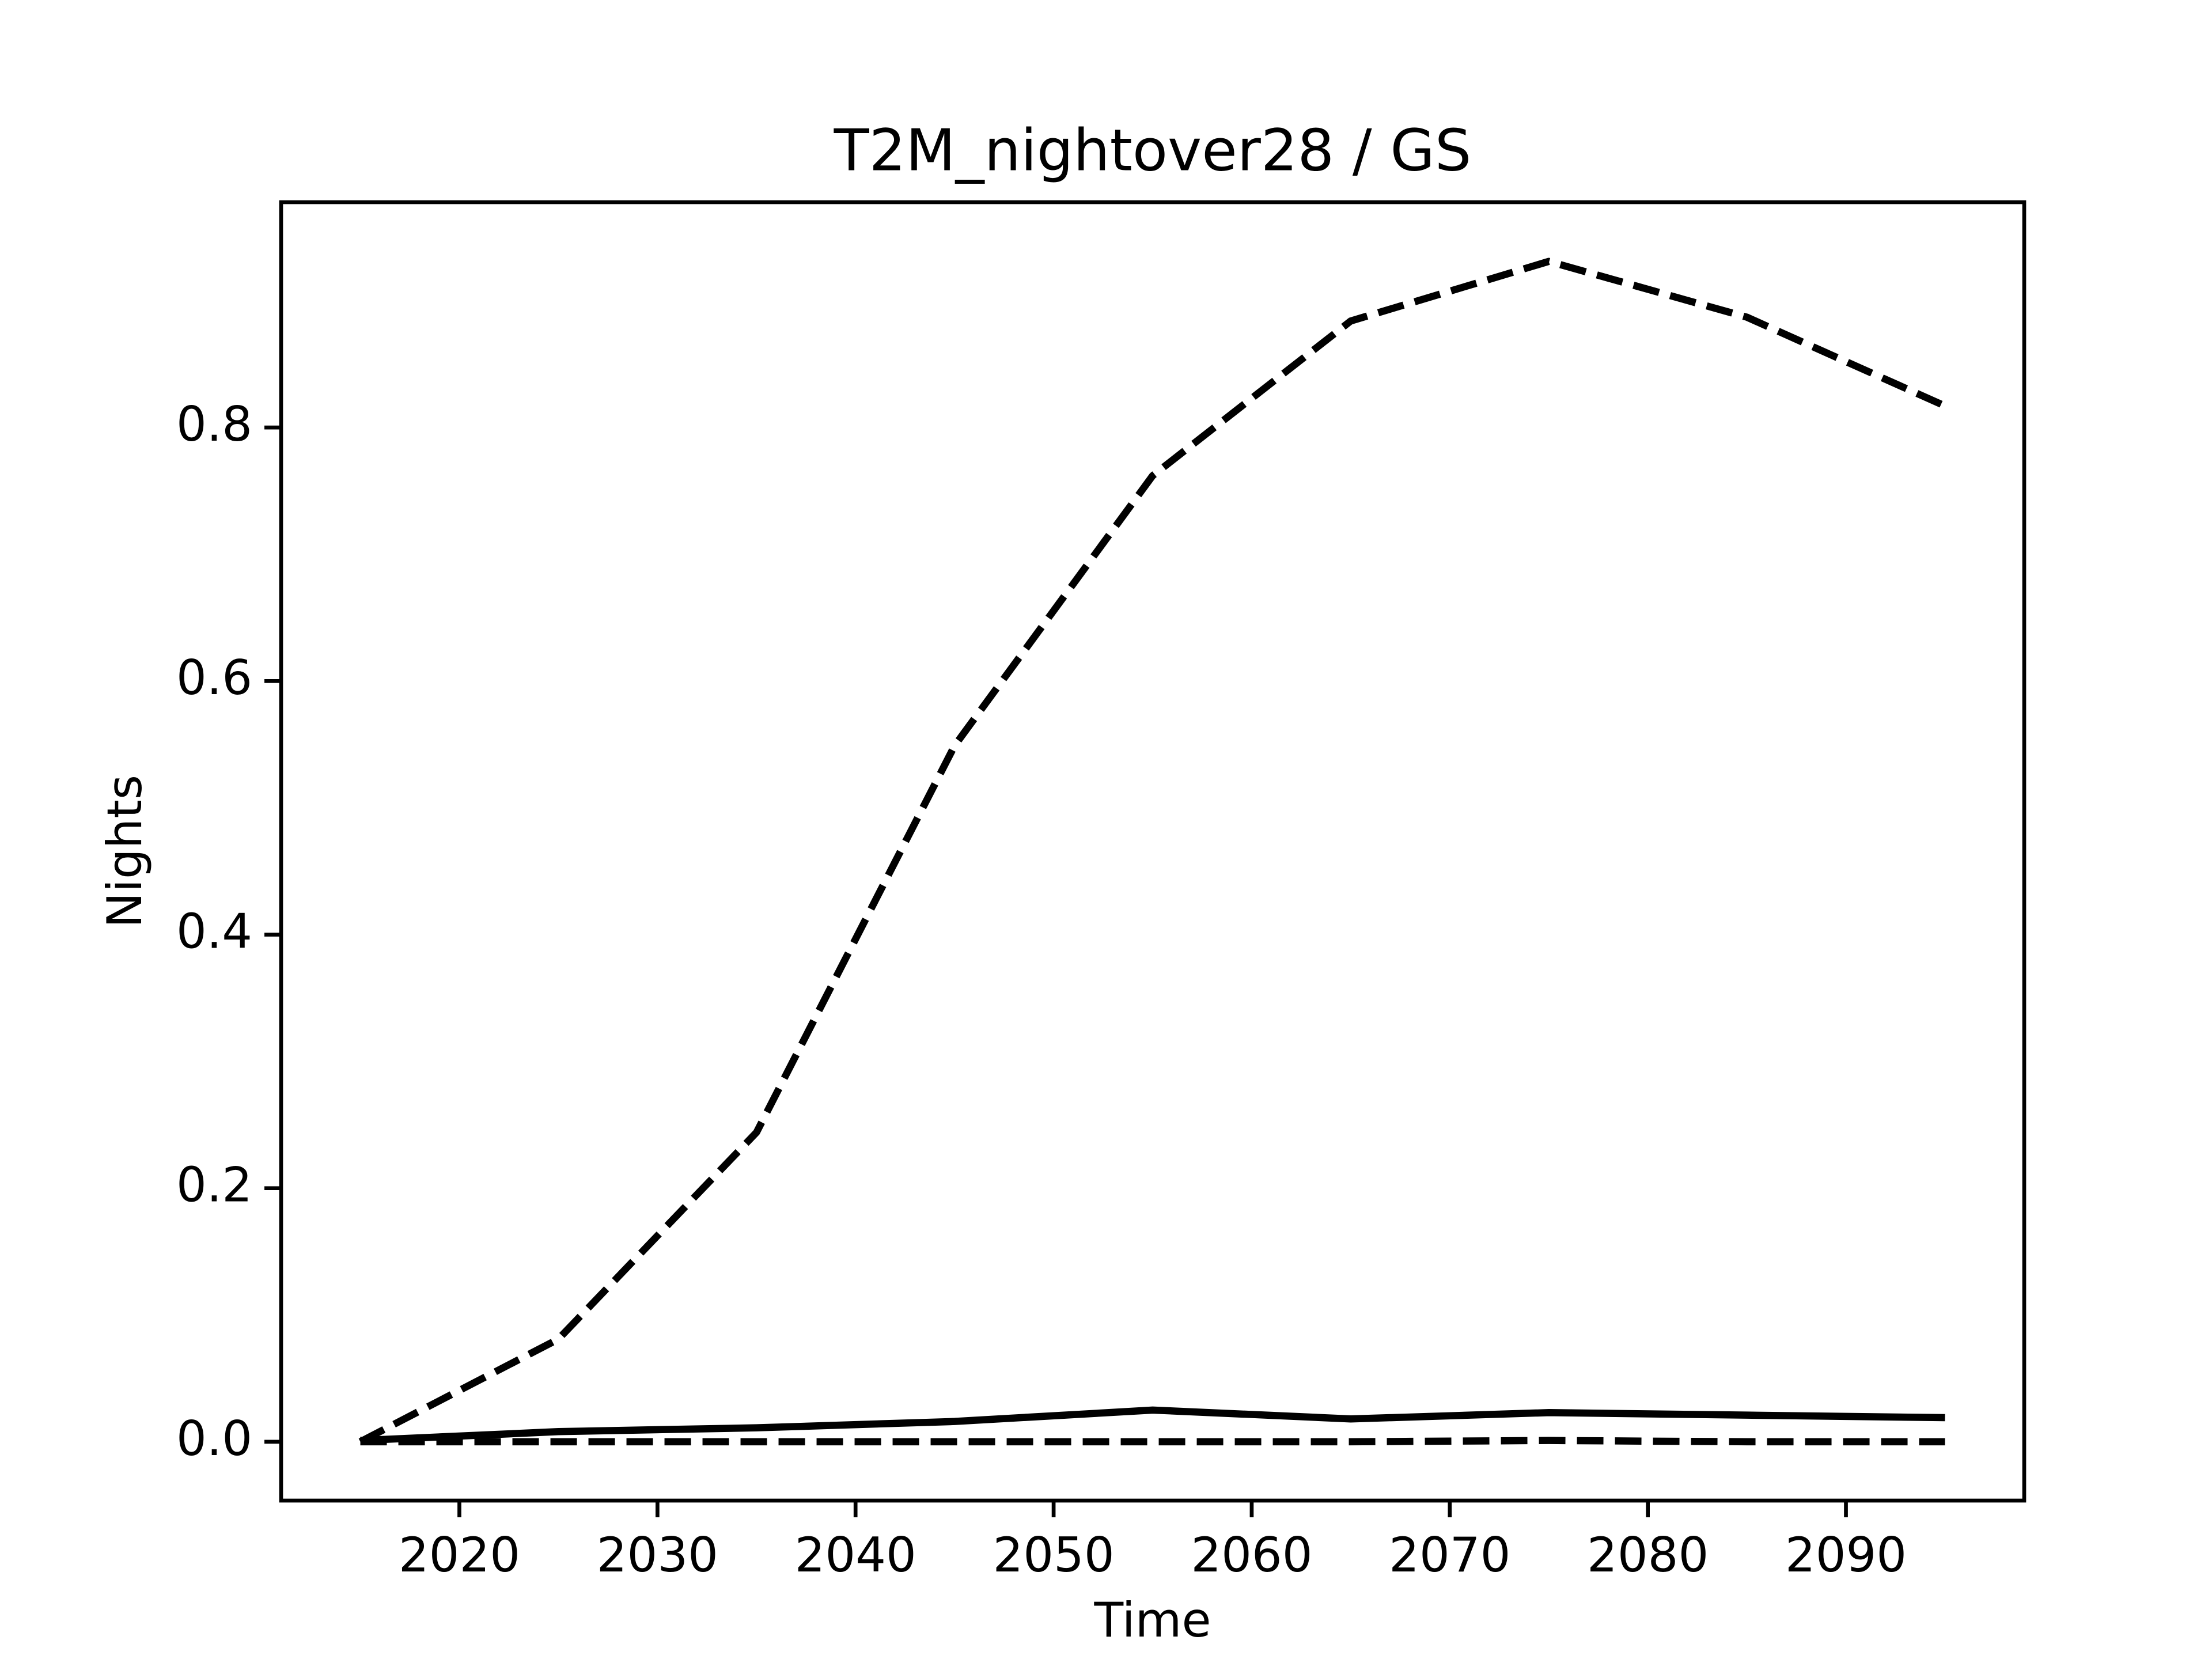 The width and height of the screenshot is (2212, 1659). What do you see at coordinates (1053, 1555) in the screenshot?
I see `x-tick-label: 2050` at bounding box center [1053, 1555].